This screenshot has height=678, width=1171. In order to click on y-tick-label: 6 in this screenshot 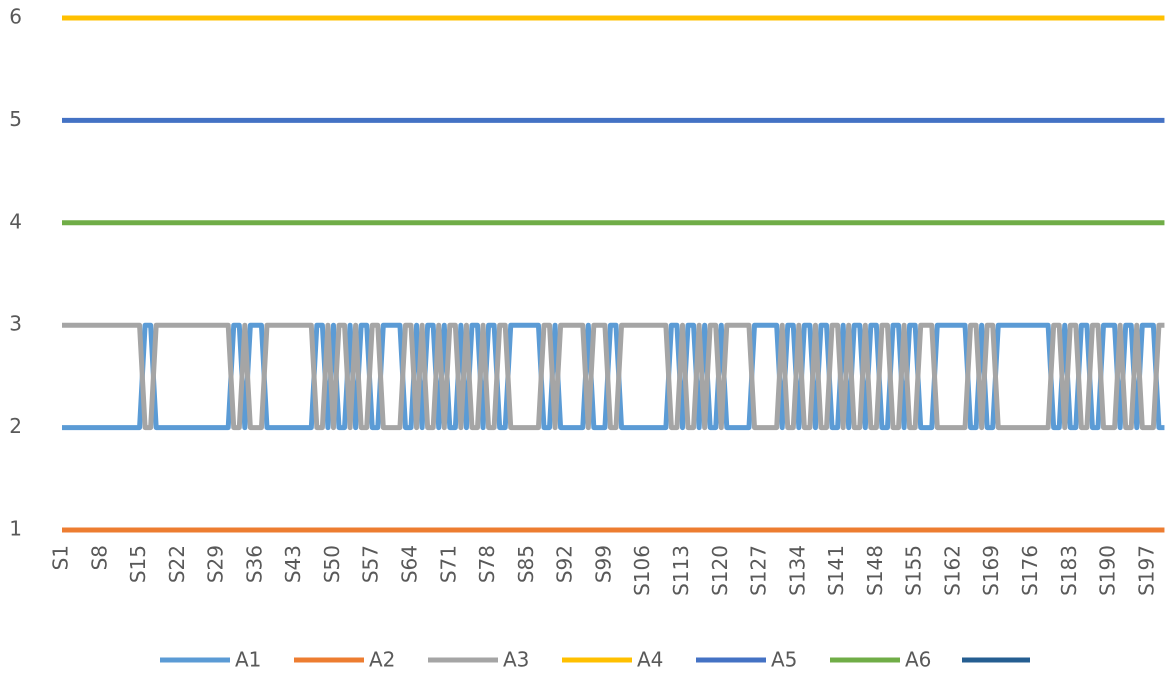, I will do `click(15, 17)`.